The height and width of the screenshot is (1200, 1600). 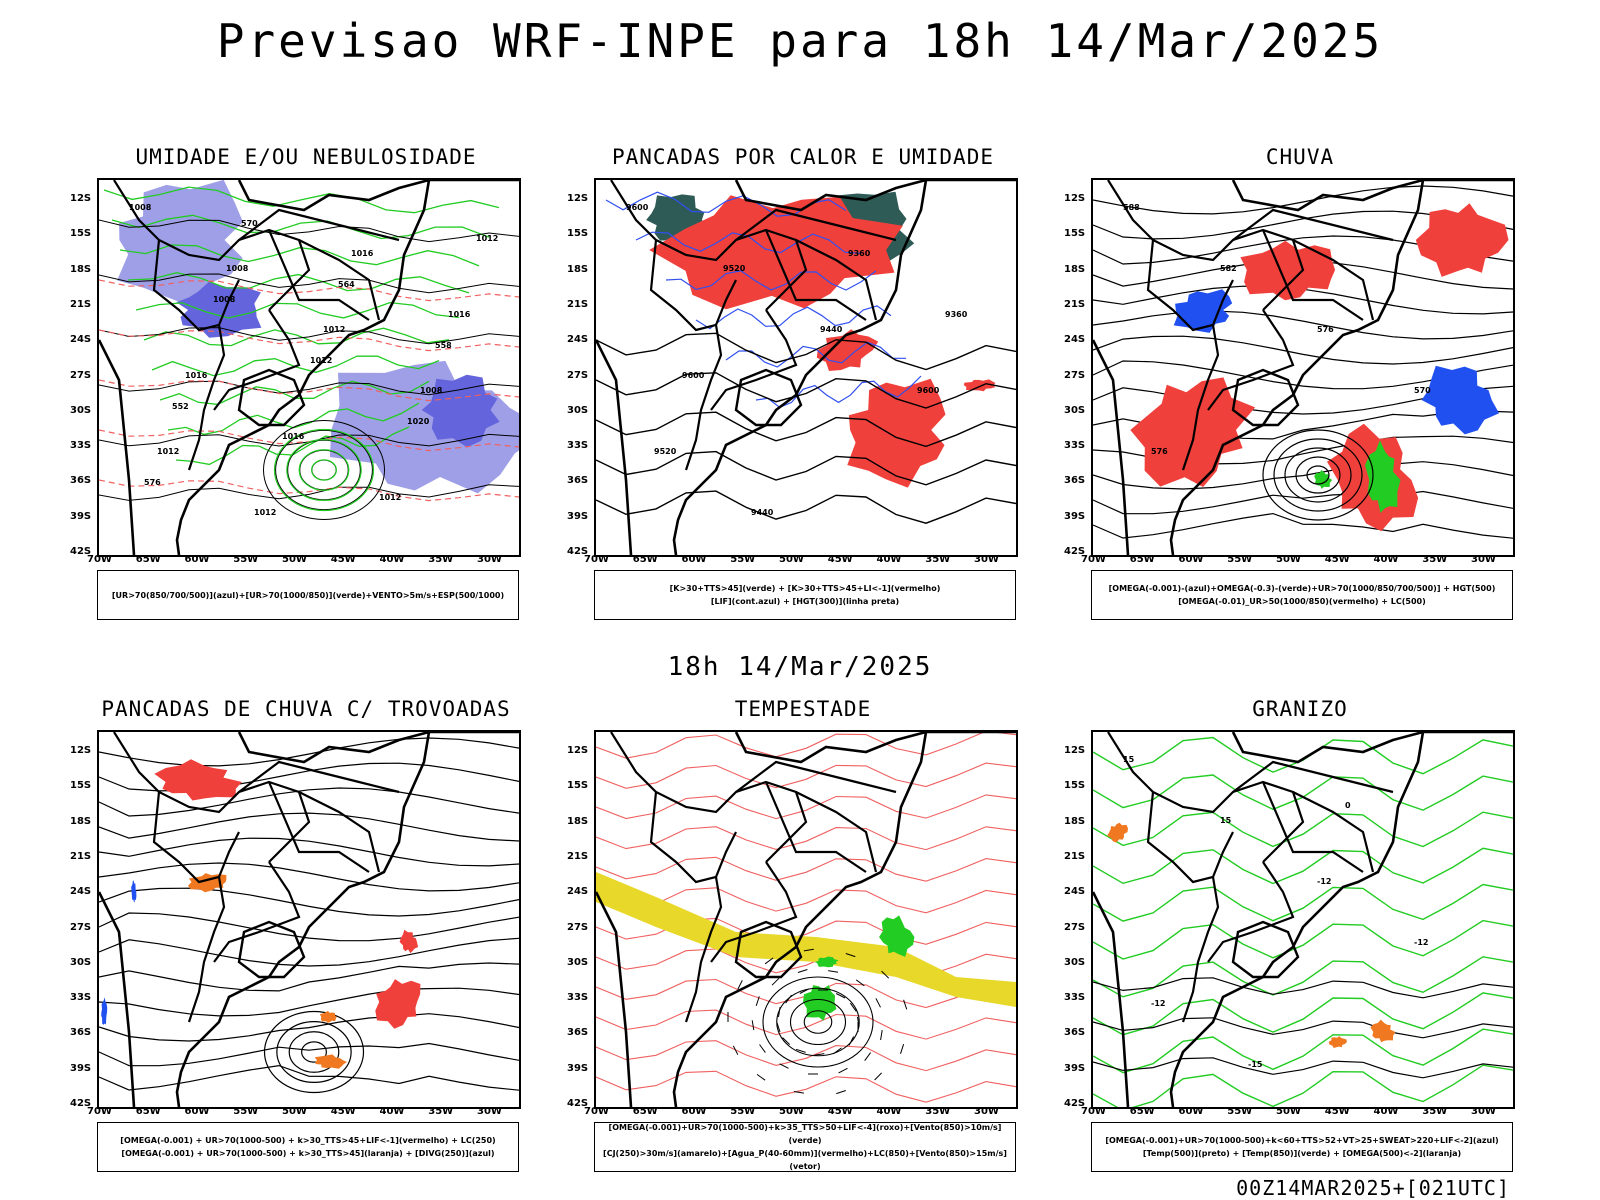 I want to click on lat-tick-label: 39S, so click(x=578, y=516).